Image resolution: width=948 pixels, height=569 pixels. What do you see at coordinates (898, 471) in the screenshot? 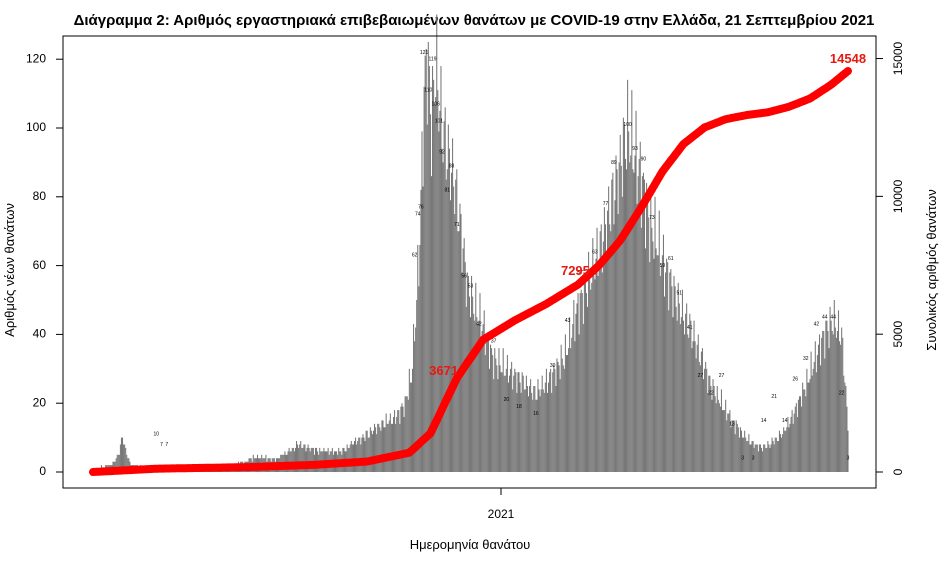
I see `right-tick-label: 0` at bounding box center [898, 471].